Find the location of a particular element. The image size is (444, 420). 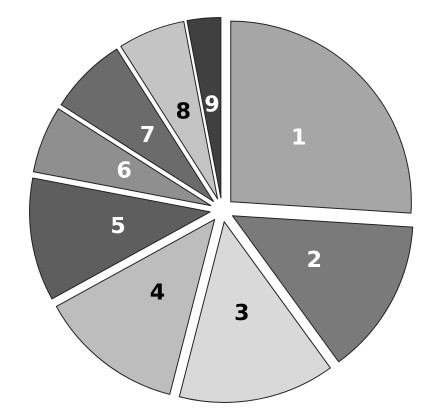

slice-label: 9 is located at coordinates (212, 105).